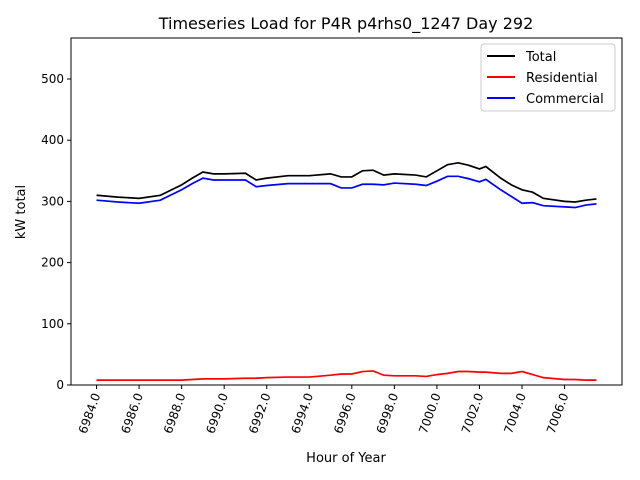 The height and width of the screenshot is (480, 640). What do you see at coordinates (303, 413) in the screenshot?
I see `x-tick-label: 6994.0` at bounding box center [303, 413].